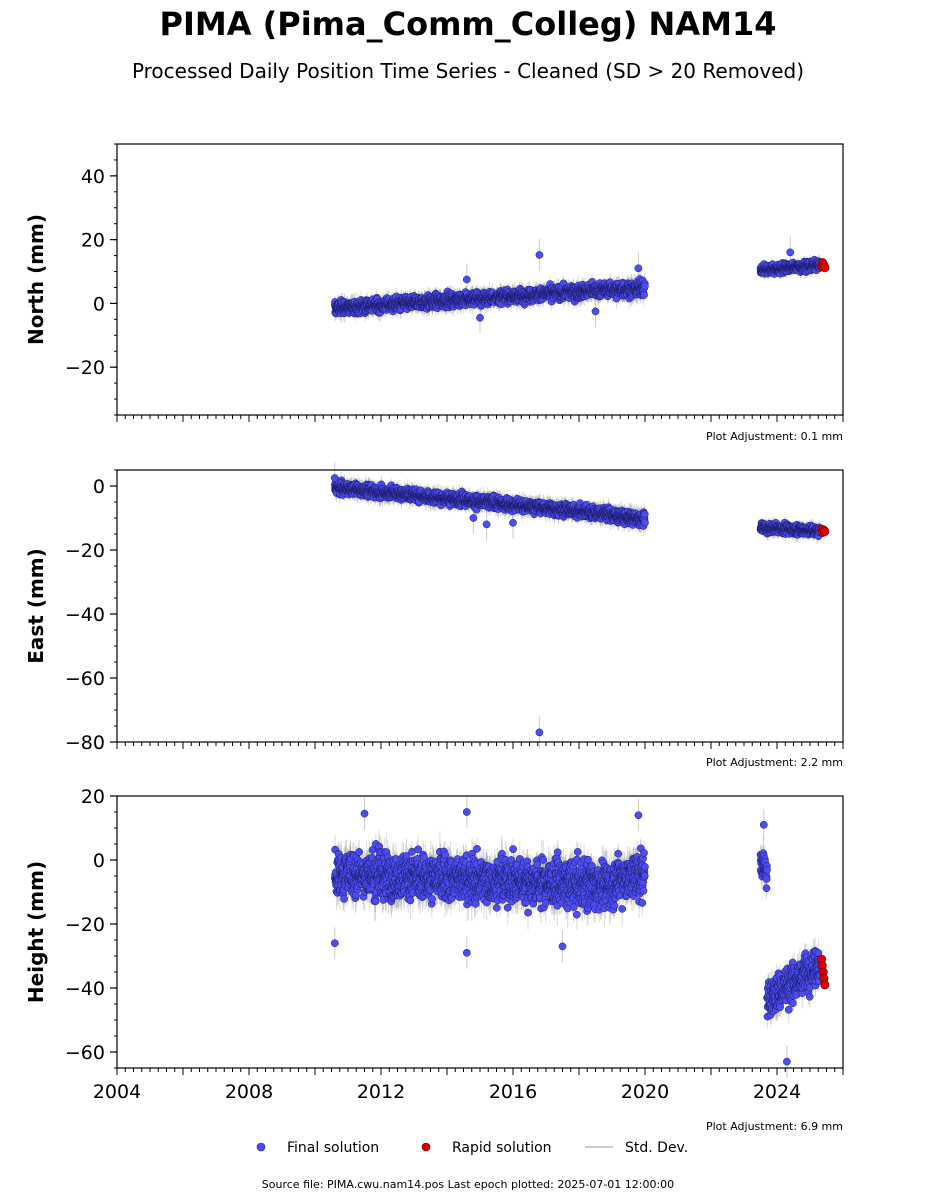  Describe the element at coordinates (85, 368) in the screenshot. I see `north-y-tick-label: −20` at that location.